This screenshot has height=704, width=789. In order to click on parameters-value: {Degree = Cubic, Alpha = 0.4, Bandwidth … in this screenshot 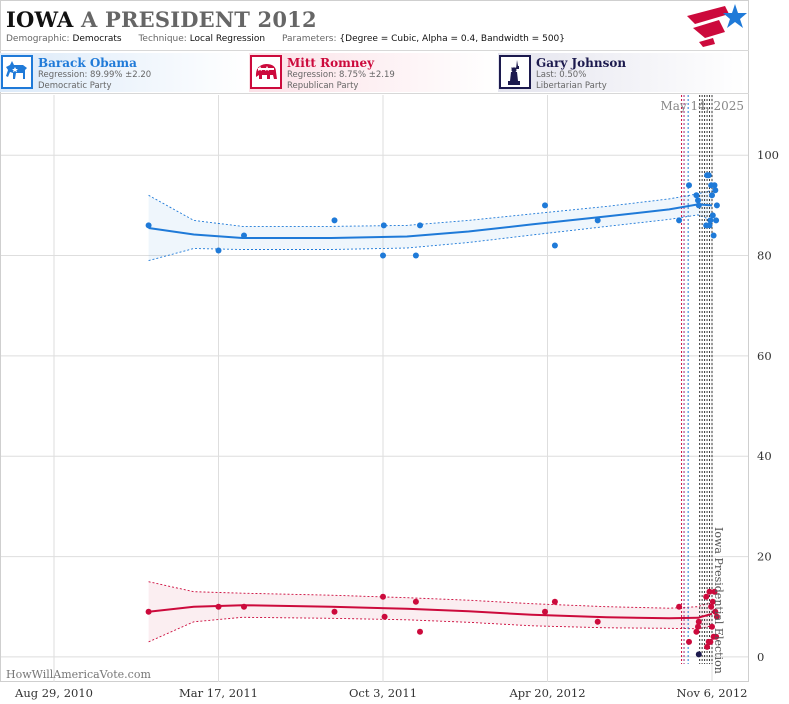, I will do `click(452, 39)`.